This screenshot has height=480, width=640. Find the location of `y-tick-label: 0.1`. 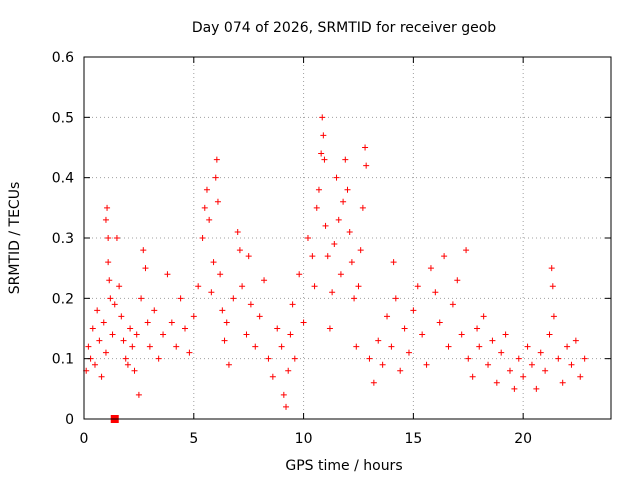

y-tick-label: 0.1 is located at coordinates (63, 360).